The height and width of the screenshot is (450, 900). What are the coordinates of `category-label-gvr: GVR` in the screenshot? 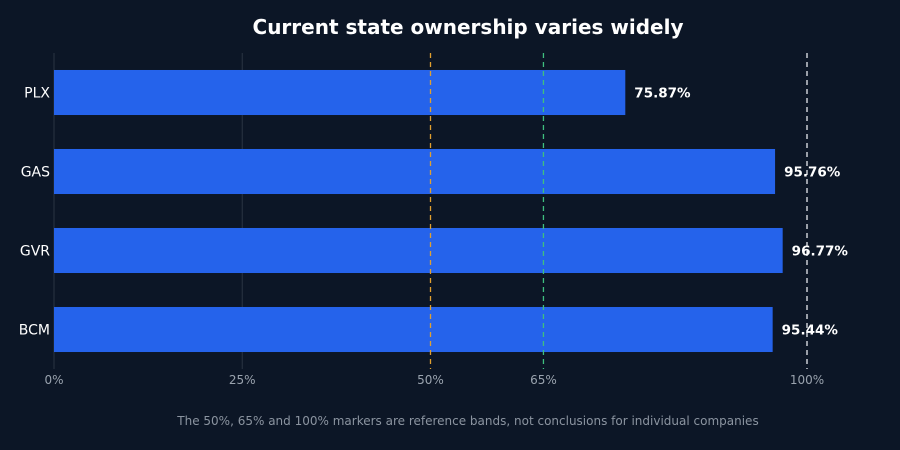 It's located at (35, 252).